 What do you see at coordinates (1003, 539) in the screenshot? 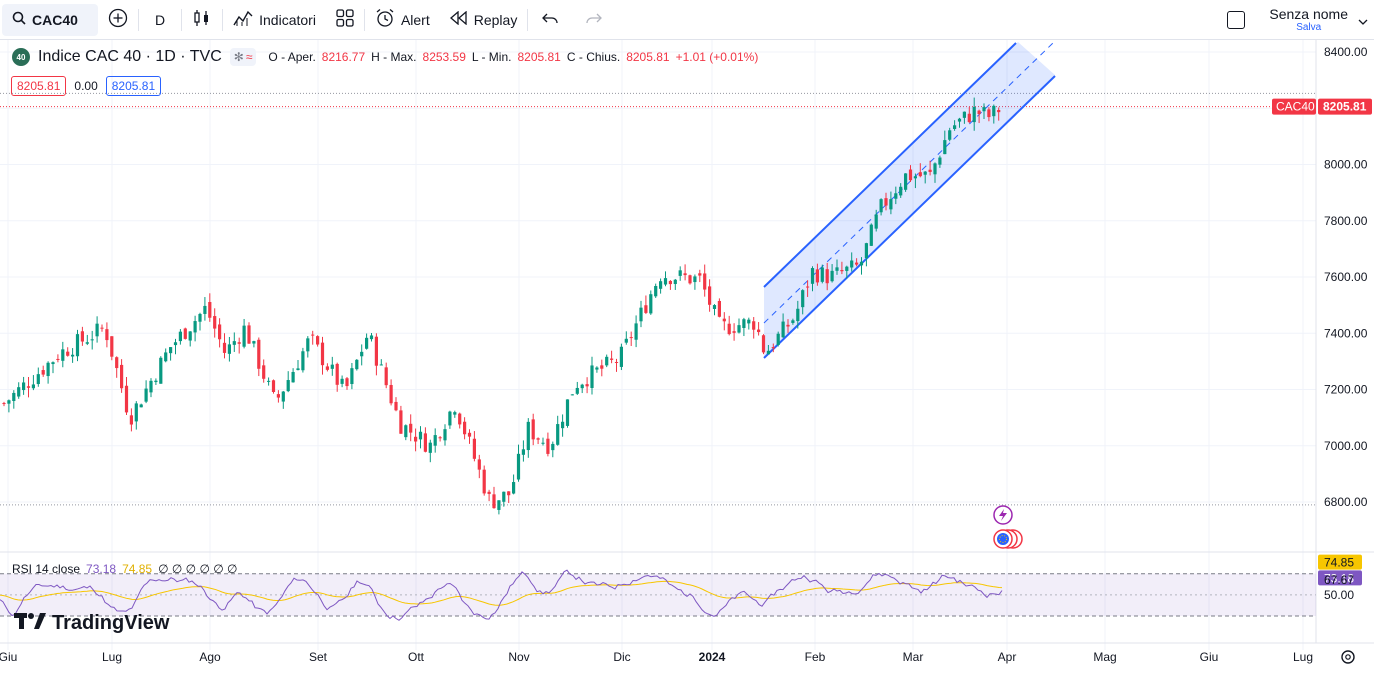
I see `eu-flag-icon` at bounding box center [1003, 539].